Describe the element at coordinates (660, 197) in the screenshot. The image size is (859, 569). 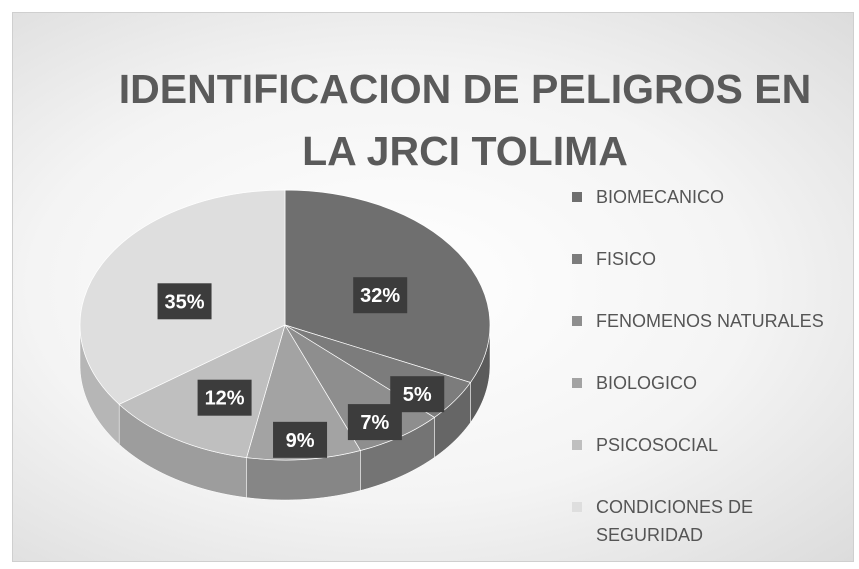
I see `legend-label: BIOMECANICO` at that location.